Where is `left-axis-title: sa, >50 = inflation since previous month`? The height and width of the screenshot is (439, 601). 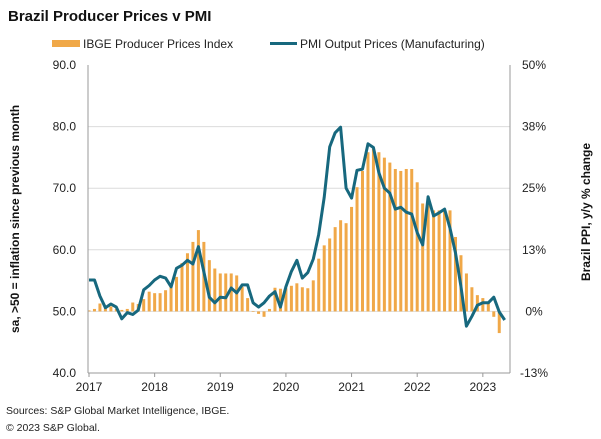 left-axis-title: sa, >50 = inflation since previous month is located at coordinates (15, 219).